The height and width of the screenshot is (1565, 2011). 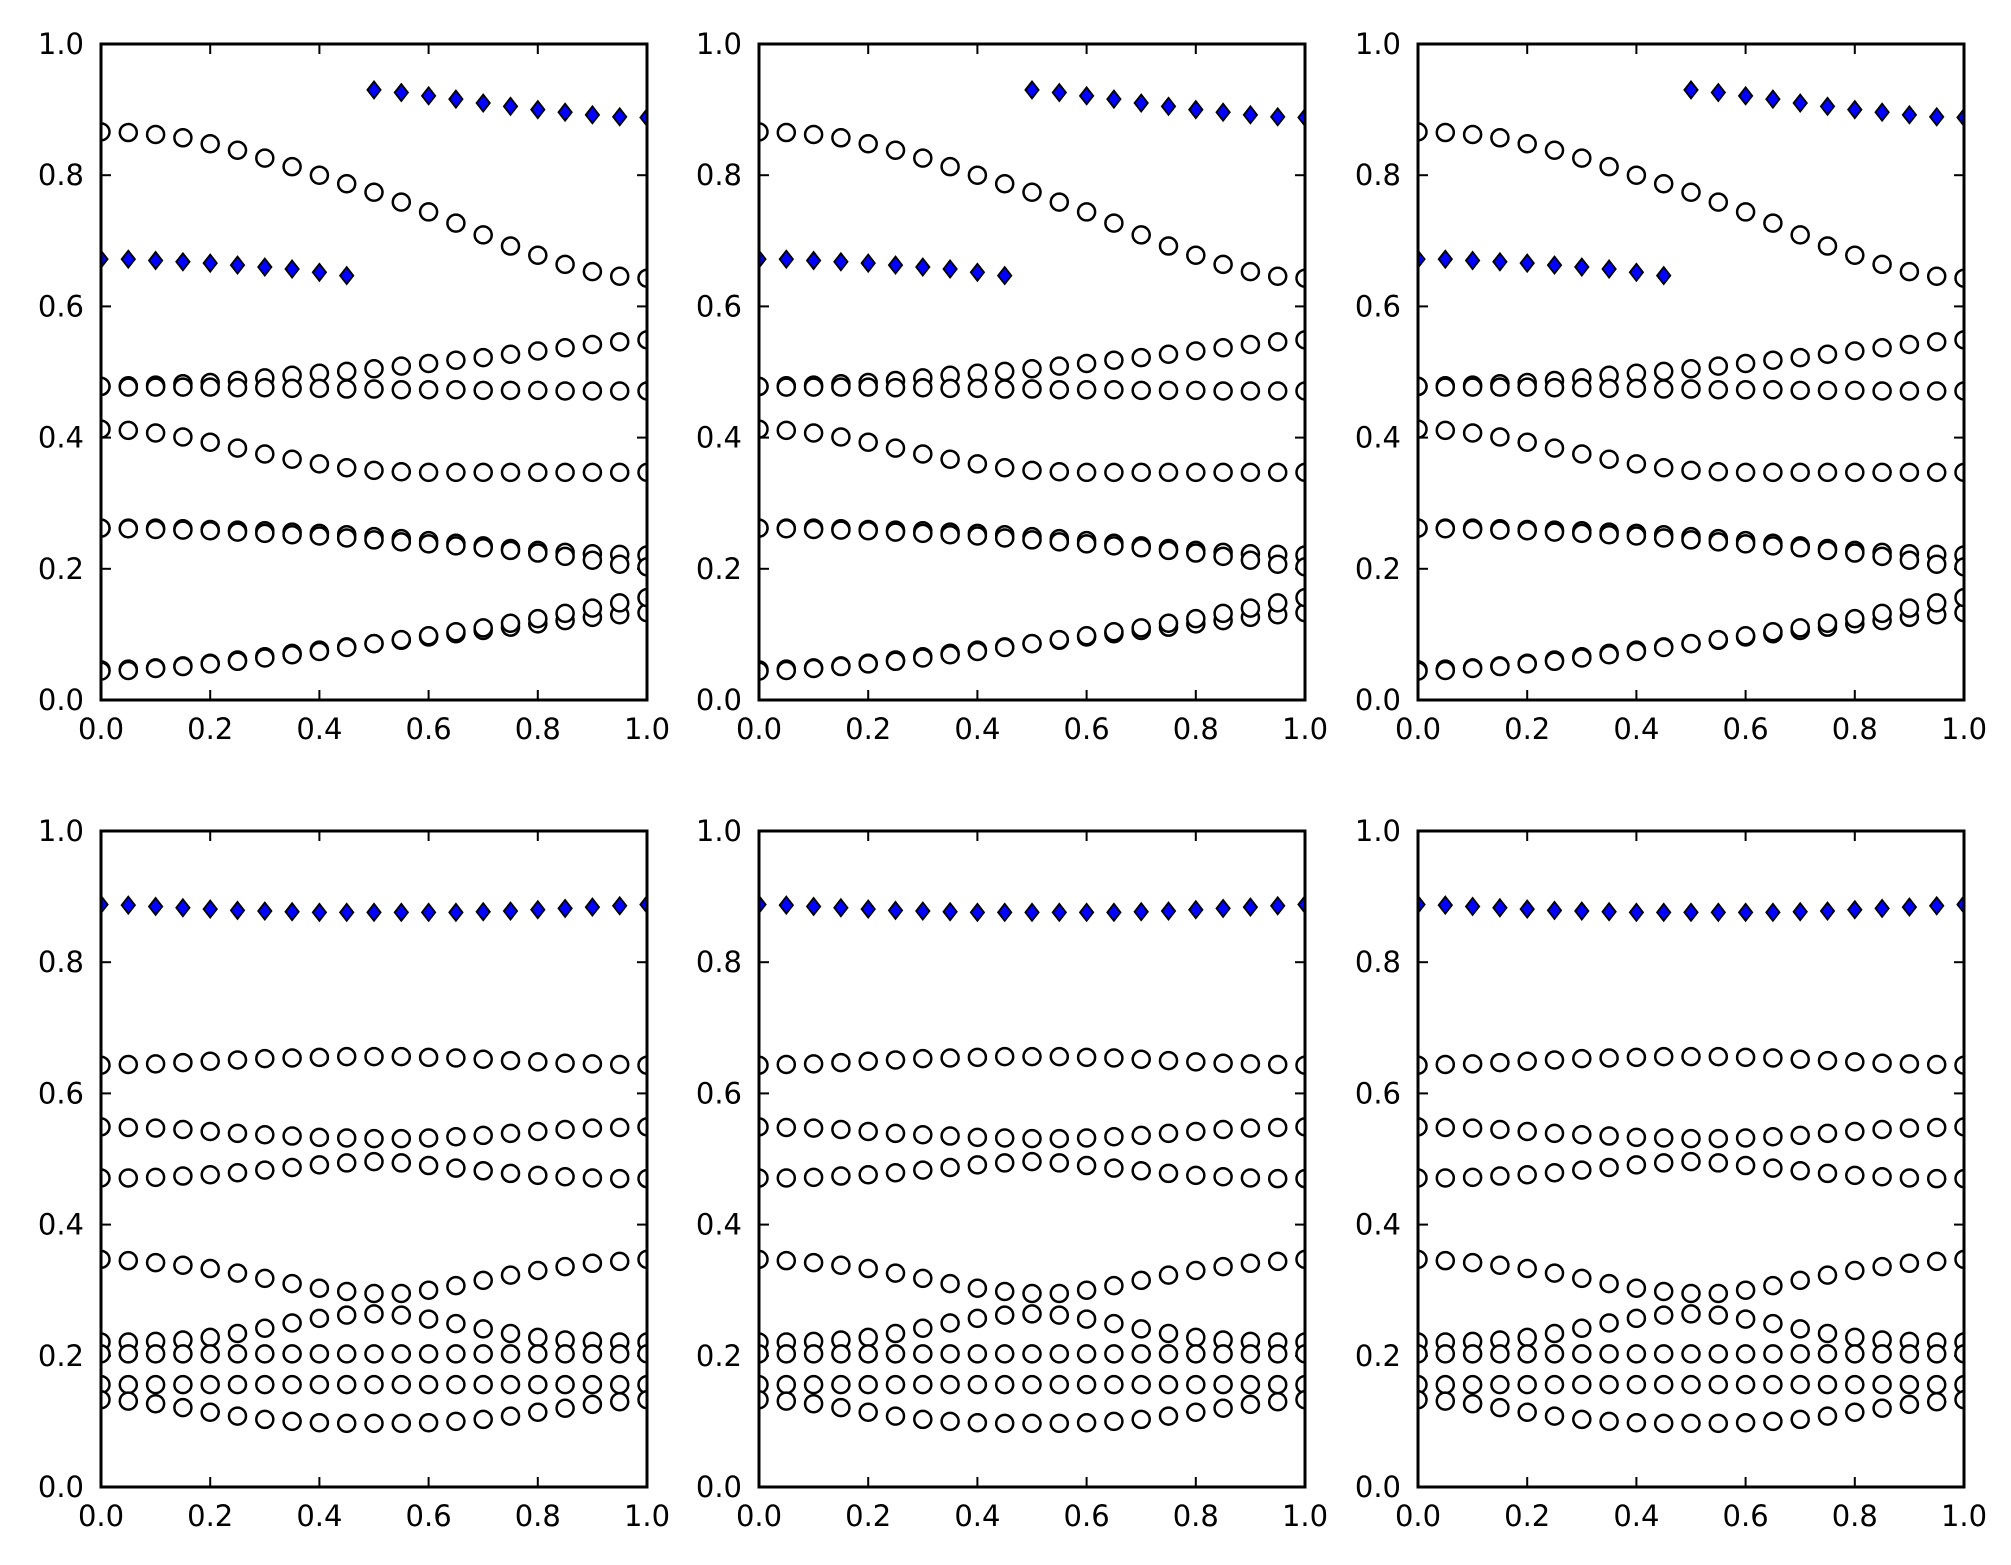 I want to click on x-tick-label: 0.0, so click(x=1418, y=1516).